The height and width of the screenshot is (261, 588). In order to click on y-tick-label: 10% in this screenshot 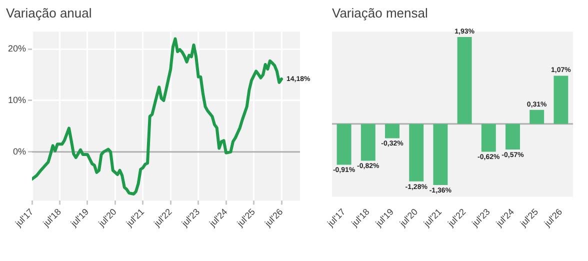, I will do `click(17, 99)`.